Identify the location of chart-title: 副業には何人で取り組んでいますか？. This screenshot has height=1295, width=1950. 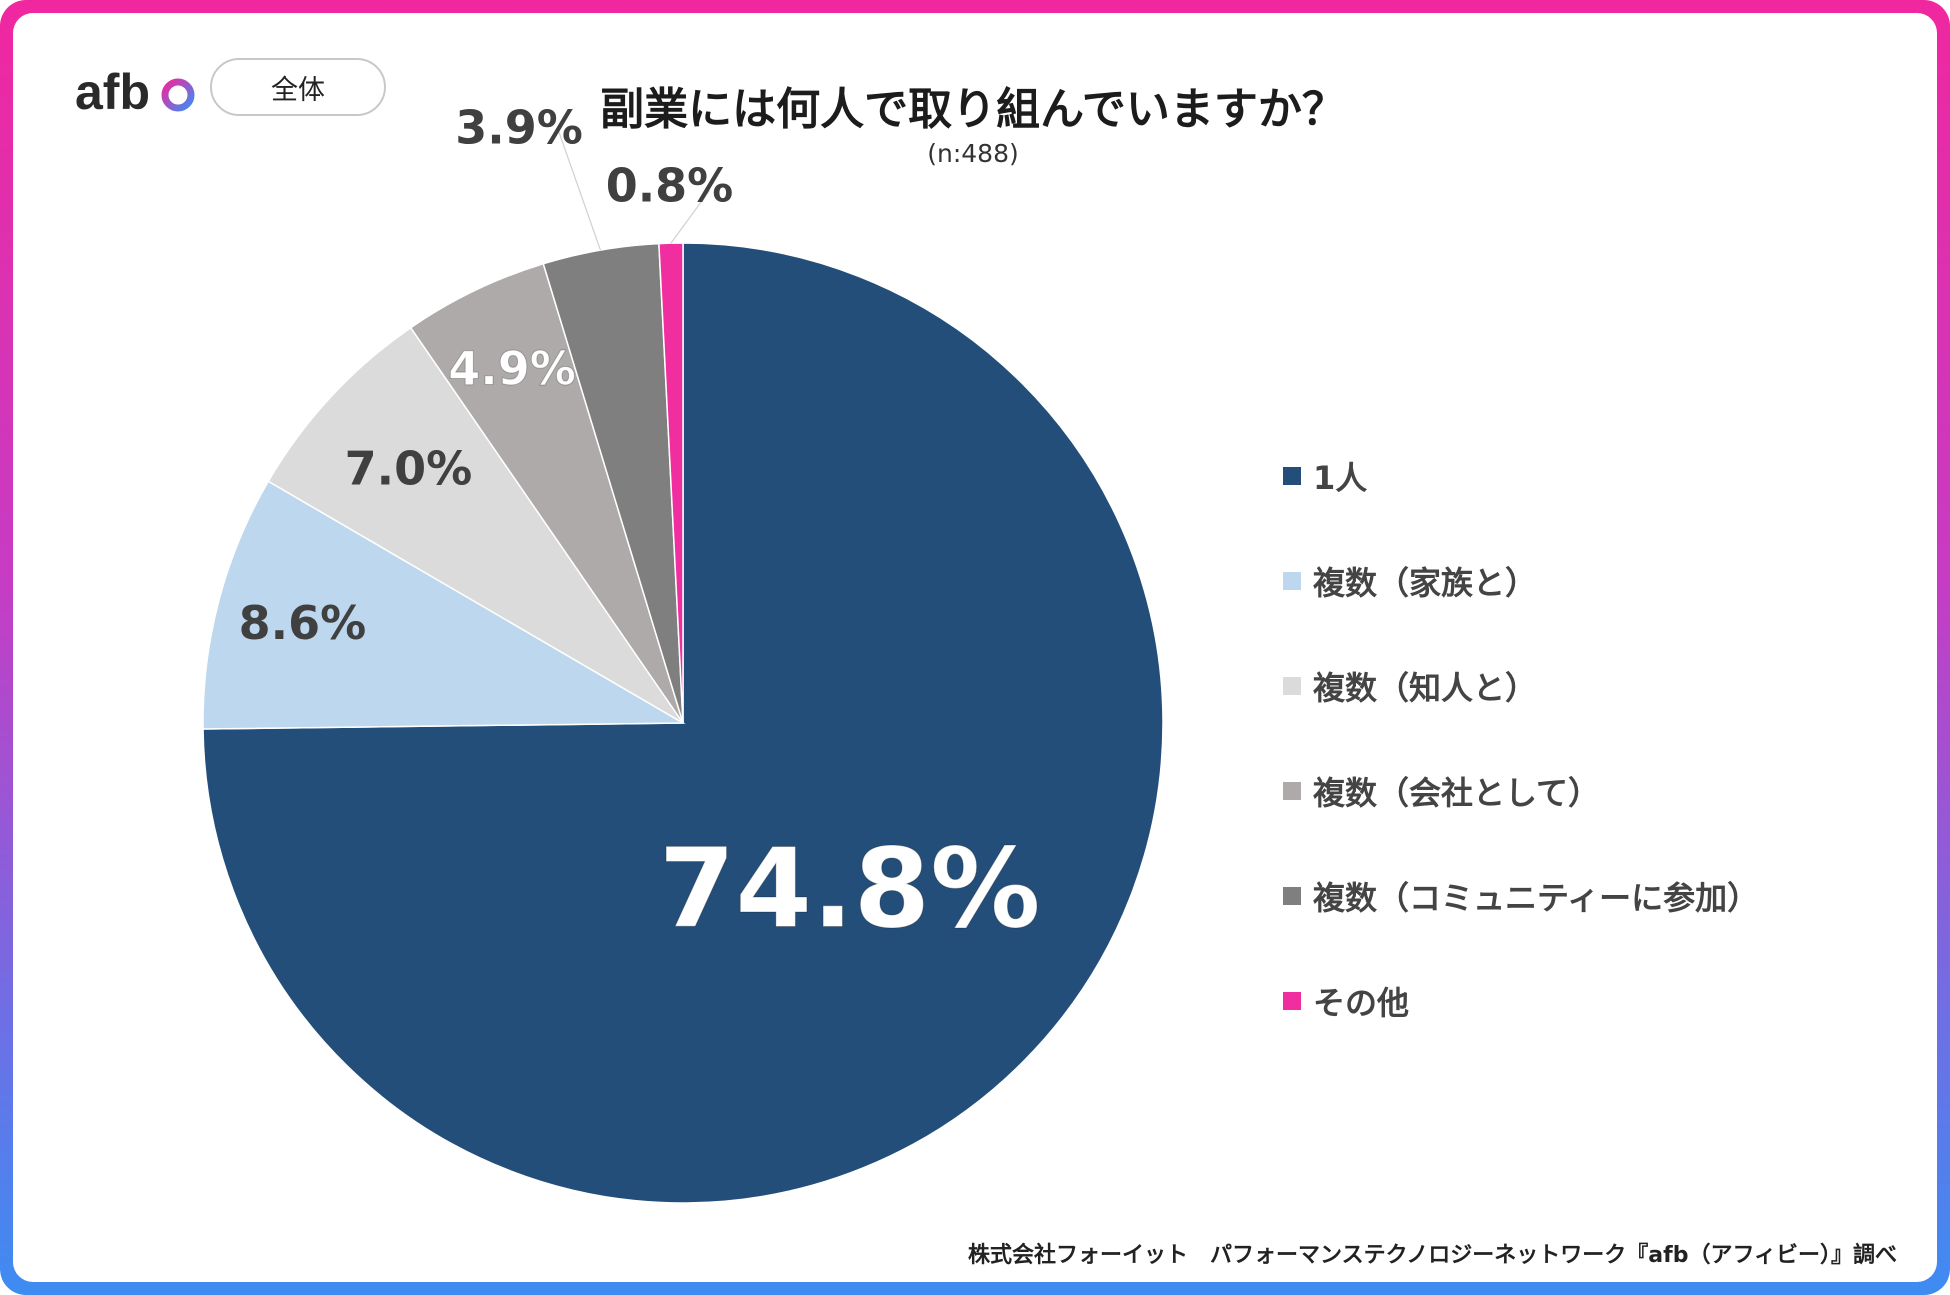
(973, 109).